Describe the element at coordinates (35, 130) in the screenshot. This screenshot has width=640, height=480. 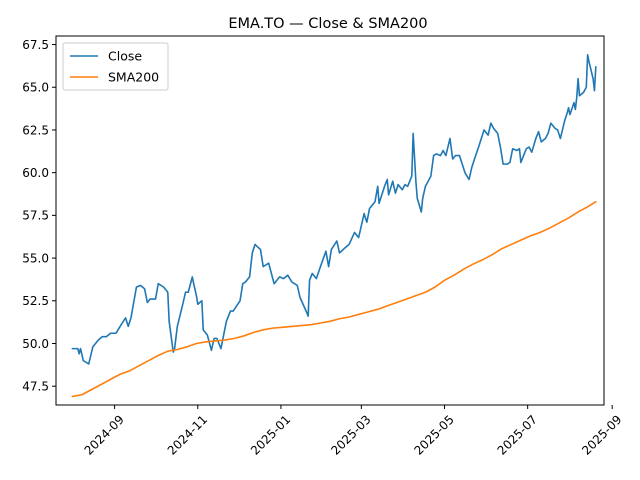
I see `y-tick-label: 62.5` at that location.